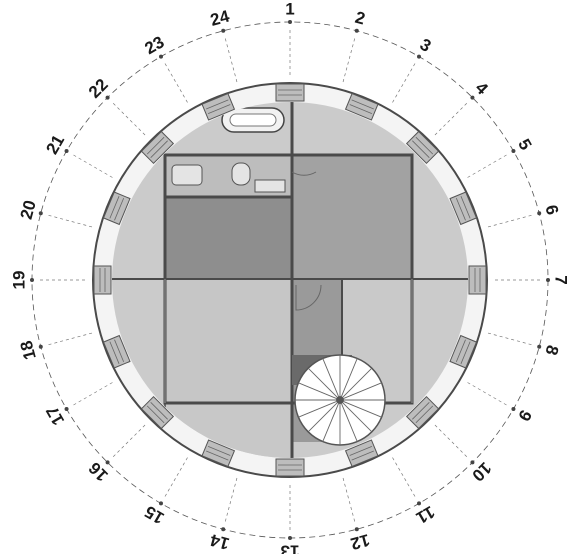  Describe the element at coordinates (352, 217) in the screenshot. I see `room-dark-right` at that location.